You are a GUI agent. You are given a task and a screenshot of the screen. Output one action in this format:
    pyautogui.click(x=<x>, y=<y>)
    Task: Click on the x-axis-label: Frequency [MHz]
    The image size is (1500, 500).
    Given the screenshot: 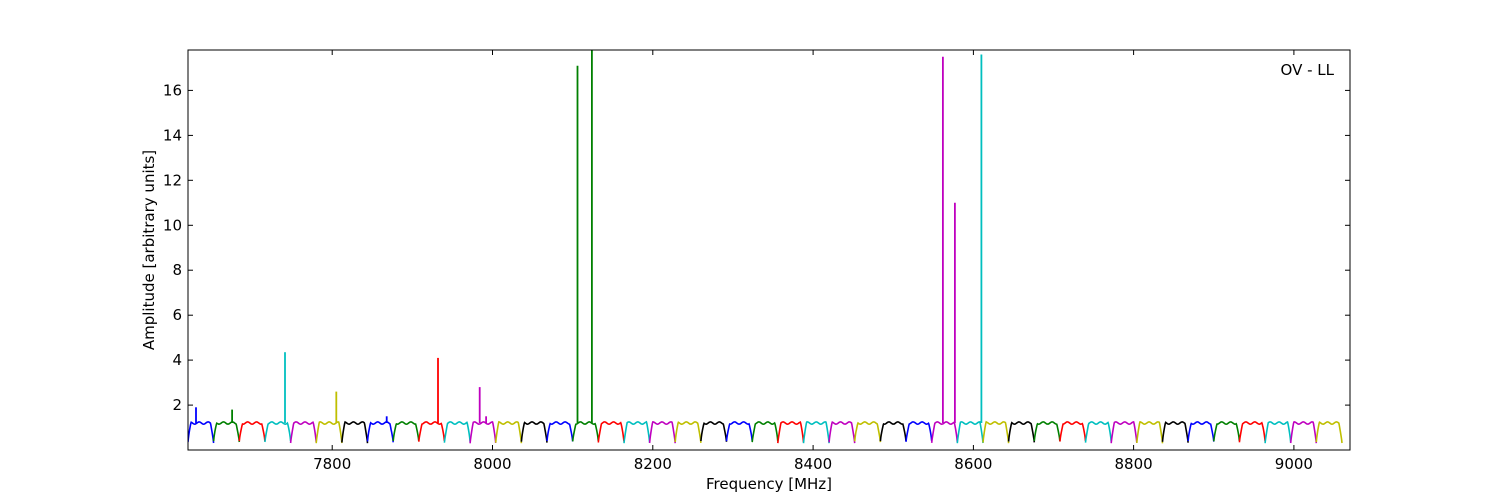 What is the action you would take?
    pyautogui.click(x=769, y=484)
    